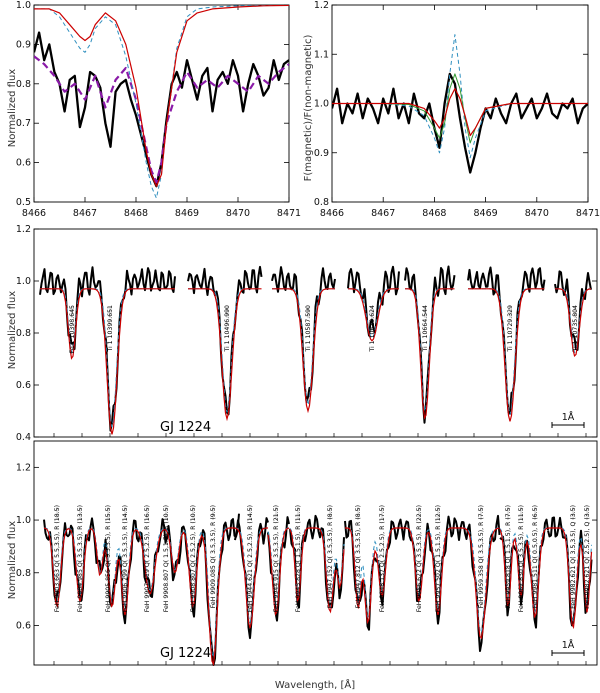  Describe the element at coordinates (573, 557) in the screenshot. I see `p4-line-annotation: FeH 9982.621 Q( 3.5,3.5), Q (3.5)` at that location.